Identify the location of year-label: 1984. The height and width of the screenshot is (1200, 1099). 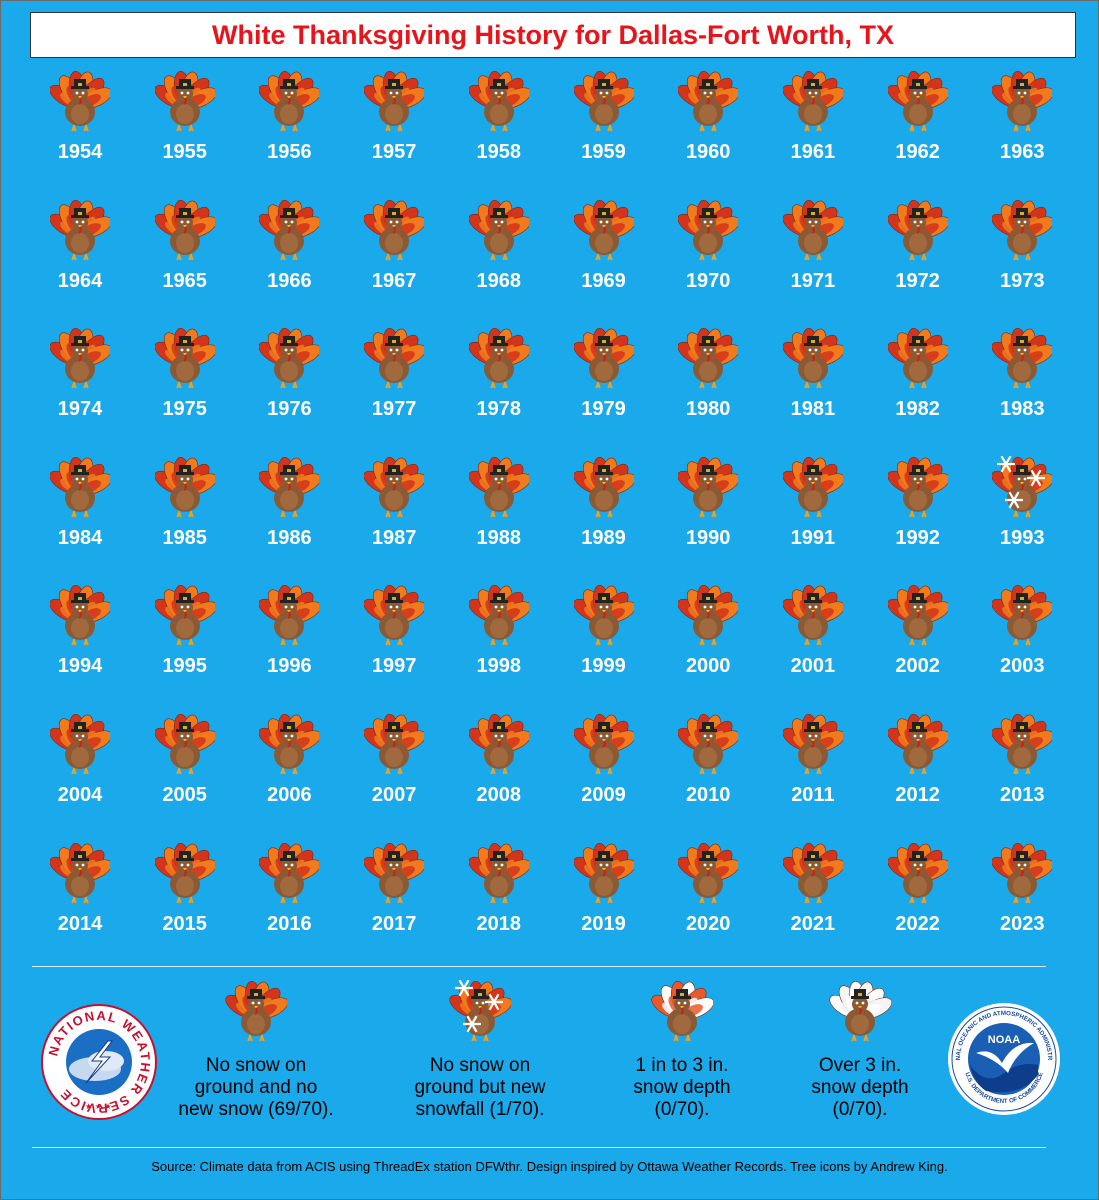
(80, 537).